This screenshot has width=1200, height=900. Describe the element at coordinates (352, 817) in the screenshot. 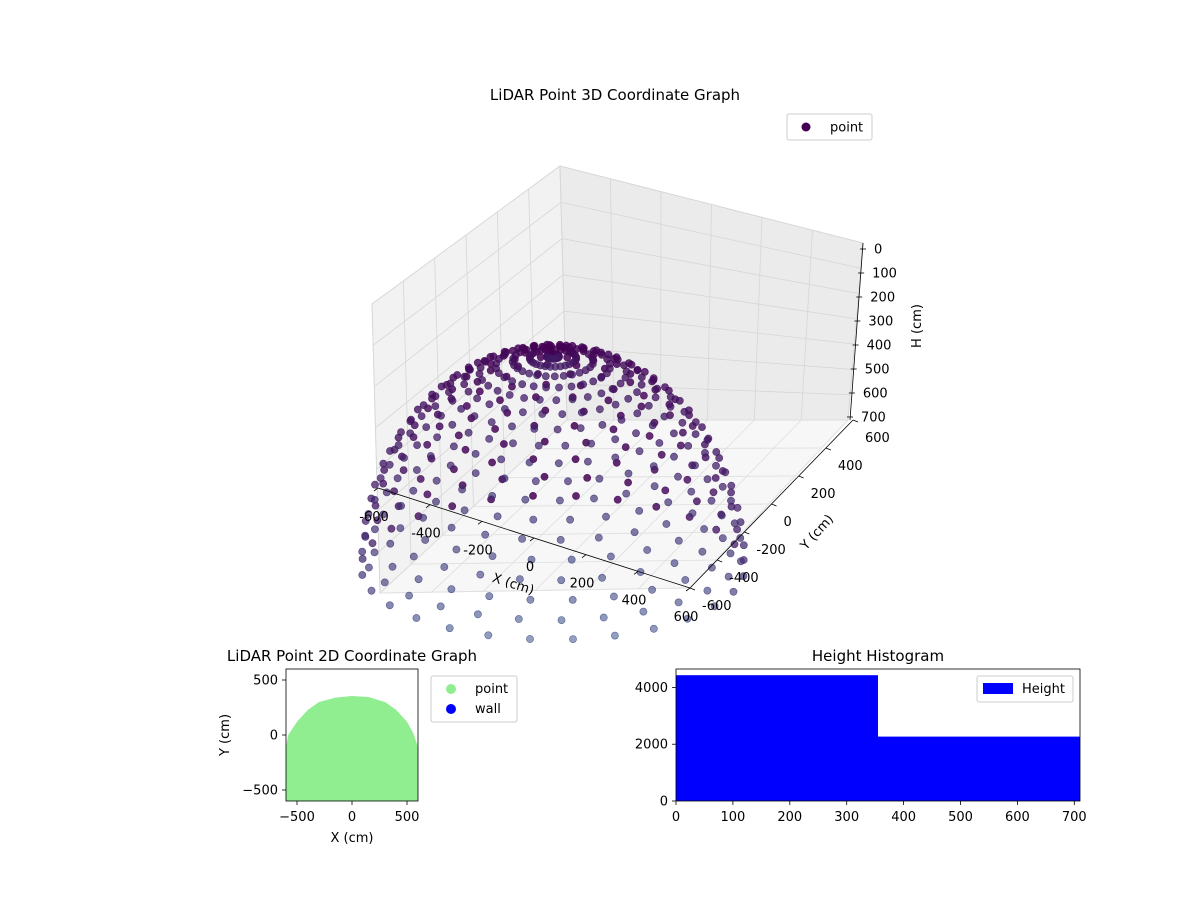

I see `x-tick-label-2d: 0` at that location.